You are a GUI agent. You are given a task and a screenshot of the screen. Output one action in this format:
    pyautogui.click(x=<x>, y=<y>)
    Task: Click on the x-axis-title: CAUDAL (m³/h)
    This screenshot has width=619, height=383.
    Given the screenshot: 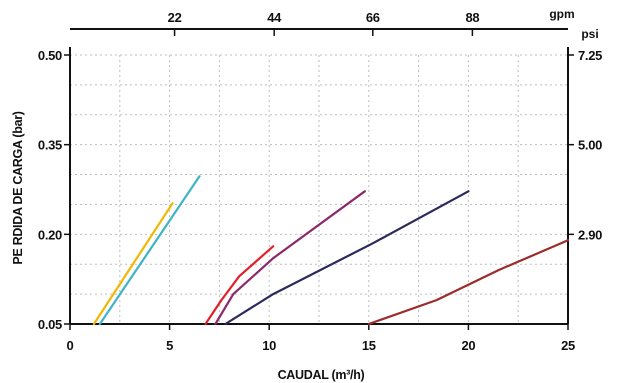 What is the action you would take?
    pyautogui.click(x=321, y=375)
    